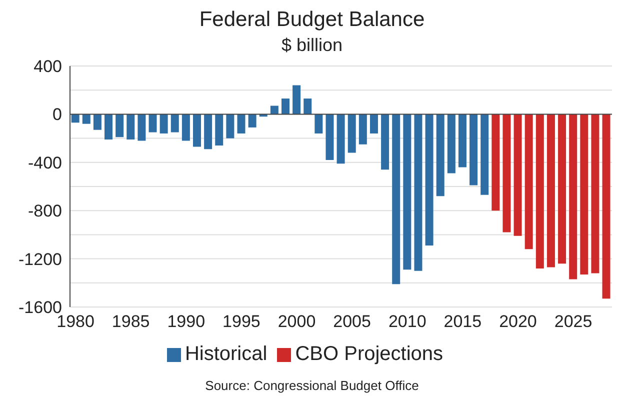  I want to click on x-tick-label: 2025, so click(573, 322).